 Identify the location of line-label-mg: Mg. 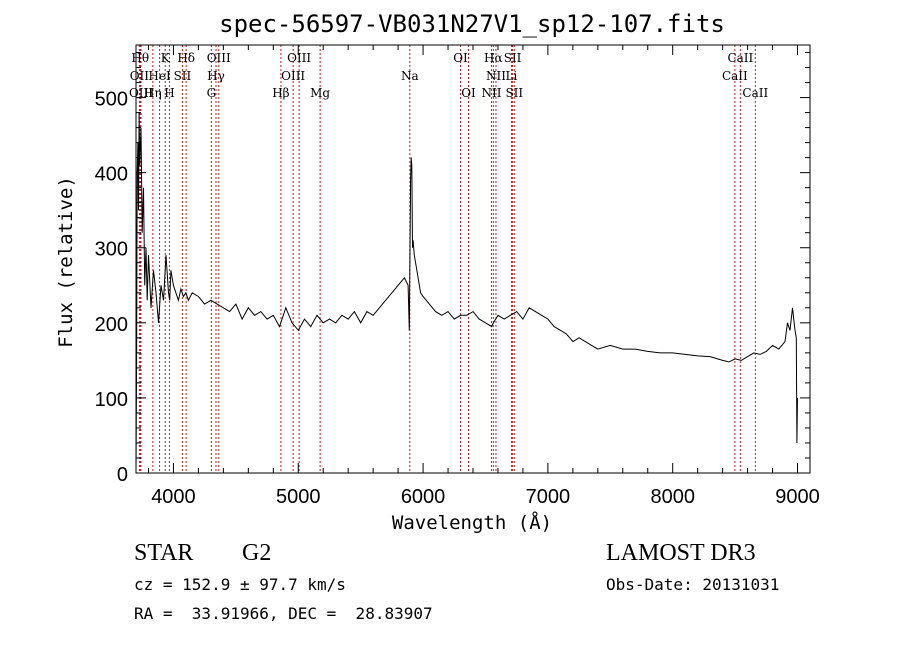
(320, 93).